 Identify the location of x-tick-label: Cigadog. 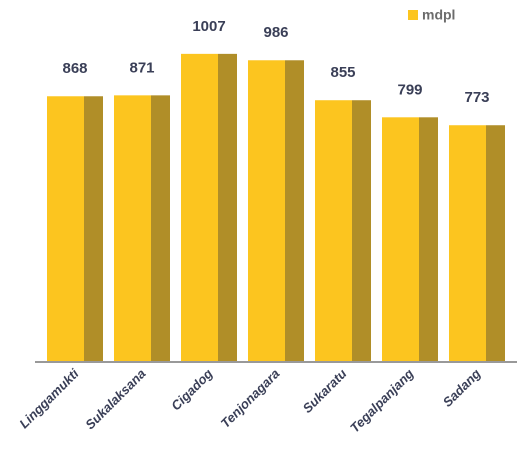
(191, 389).